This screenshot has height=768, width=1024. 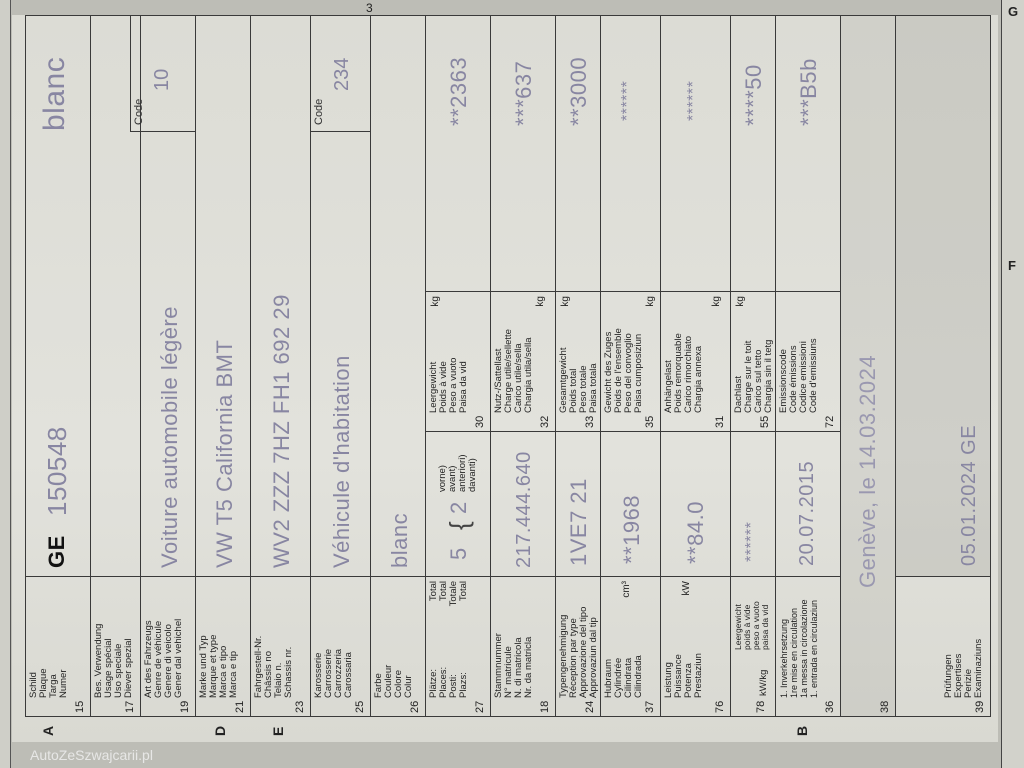 What do you see at coordinates (415, 706) in the screenshot?
I see `field-number: 26` at bounding box center [415, 706].